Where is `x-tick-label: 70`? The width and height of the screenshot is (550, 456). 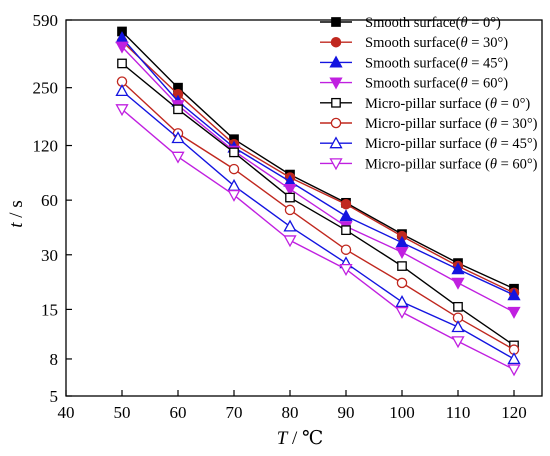 x-tick-label: 70 is located at coordinates (234, 412).